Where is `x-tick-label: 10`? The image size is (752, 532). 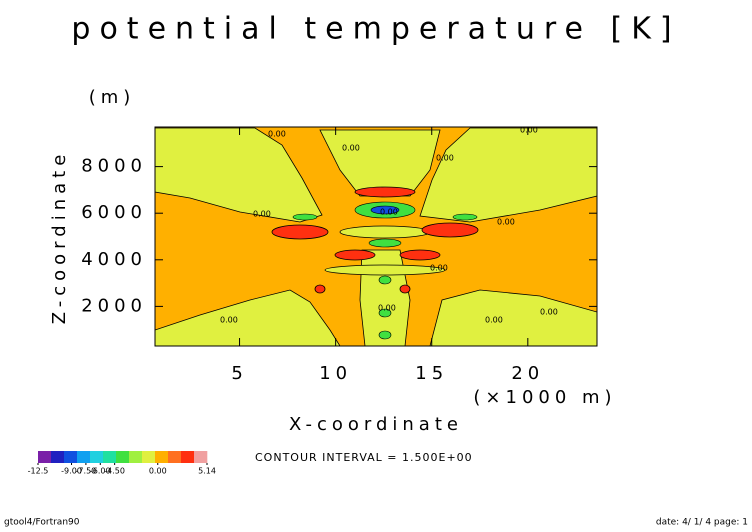
x-tick-label: 10 is located at coordinates (335, 373).